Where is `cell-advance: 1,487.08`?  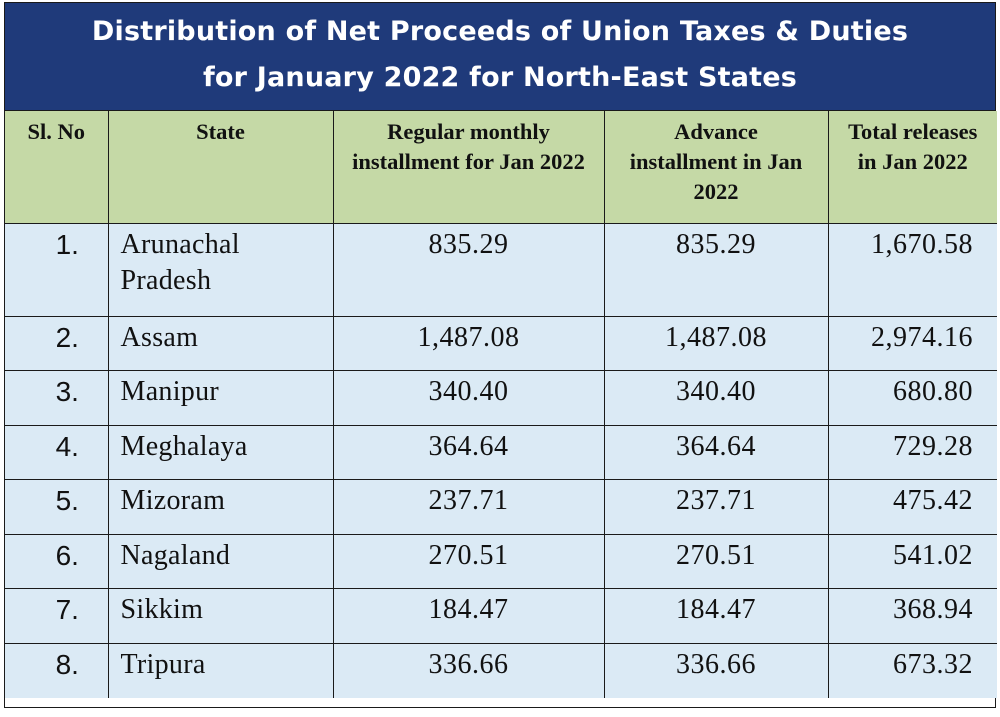 cell-advance: 1,487.08 is located at coordinates (716, 343).